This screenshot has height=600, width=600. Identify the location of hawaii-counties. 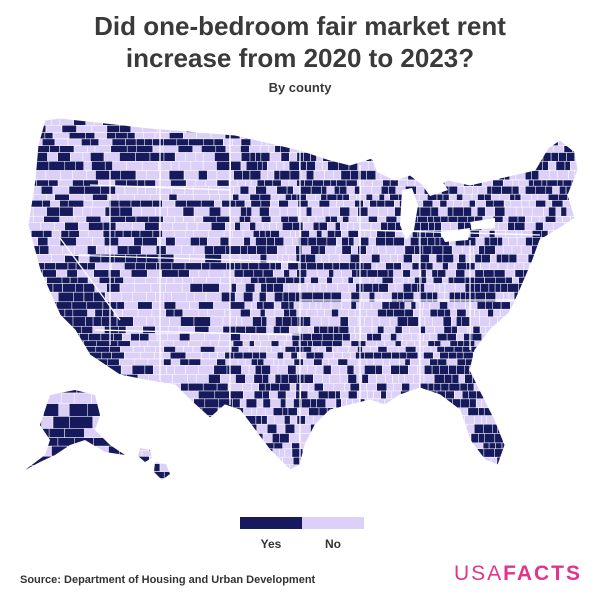
(154, 464).